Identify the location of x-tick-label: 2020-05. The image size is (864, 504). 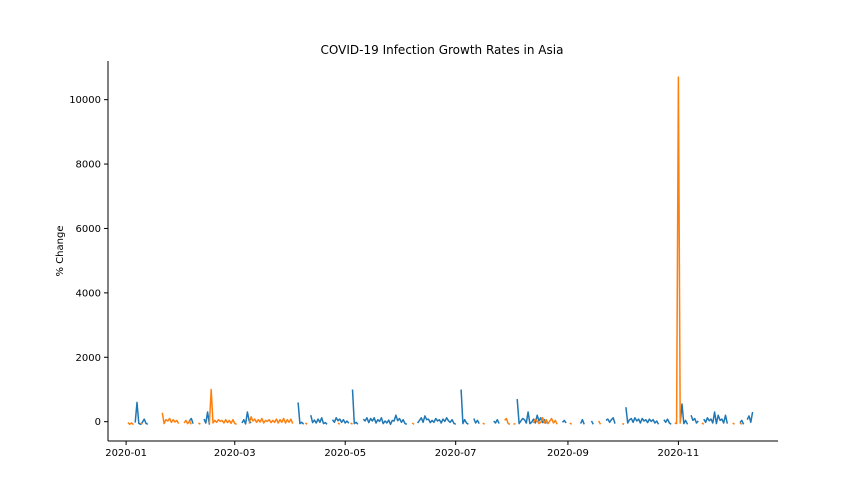
(345, 453).